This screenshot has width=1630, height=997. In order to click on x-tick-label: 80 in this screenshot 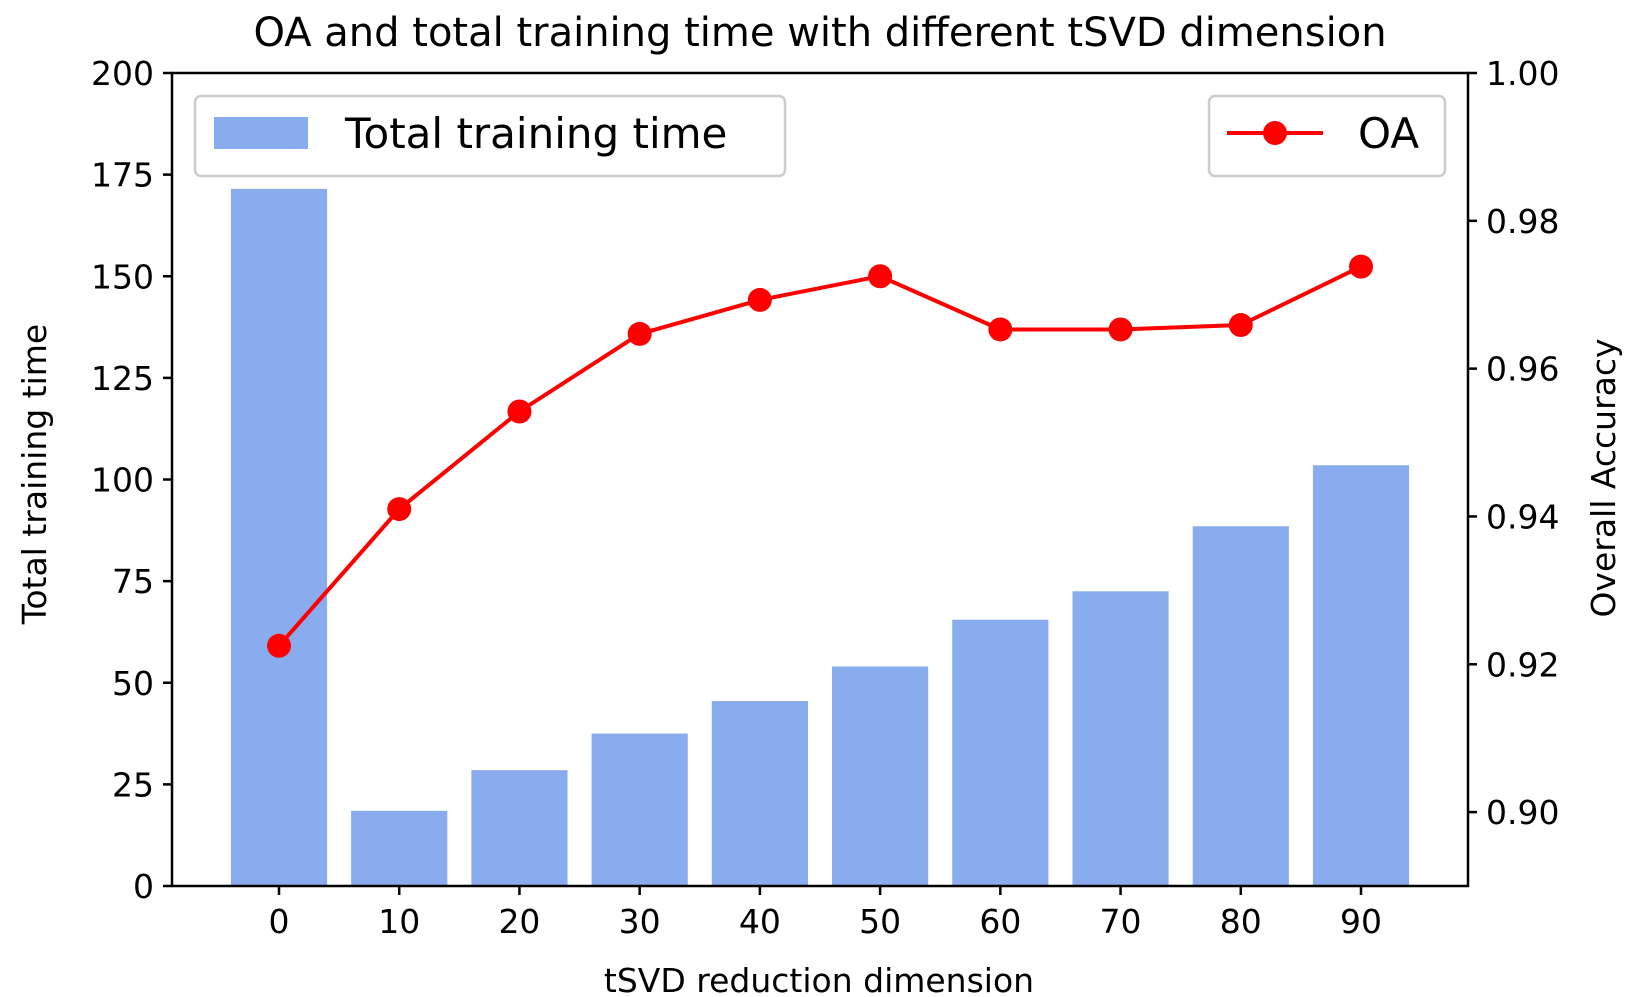, I will do `click(1241, 921)`.